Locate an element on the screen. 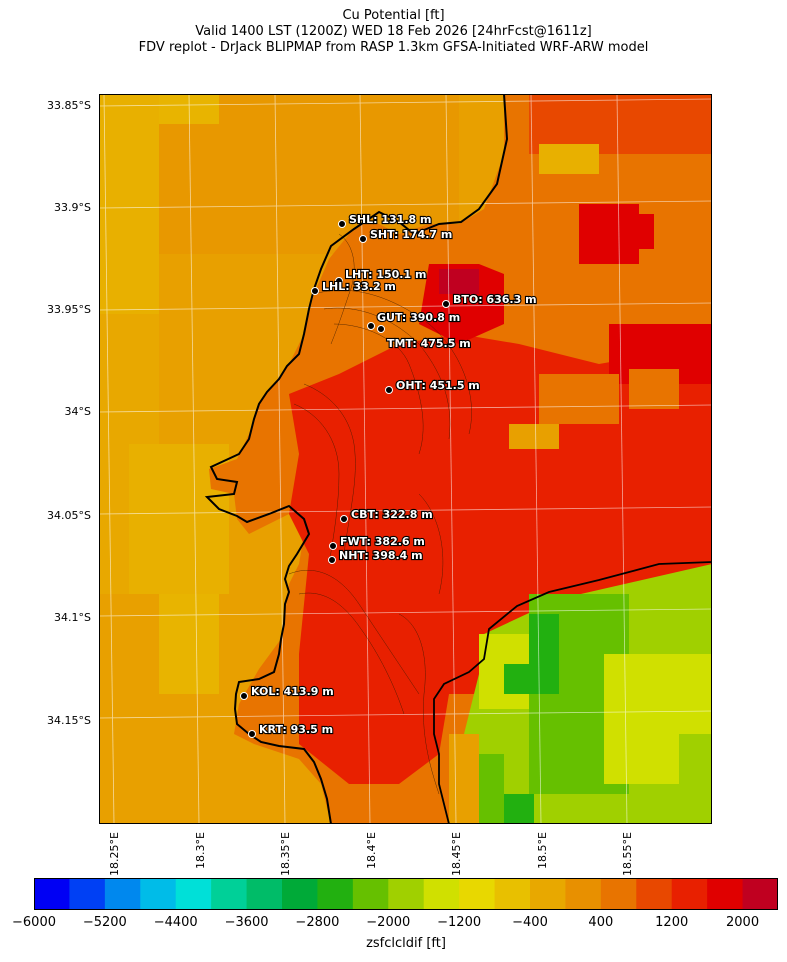 The height and width of the screenshot is (962, 787). colorbar-tick-label: −1200 is located at coordinates (459, 922).